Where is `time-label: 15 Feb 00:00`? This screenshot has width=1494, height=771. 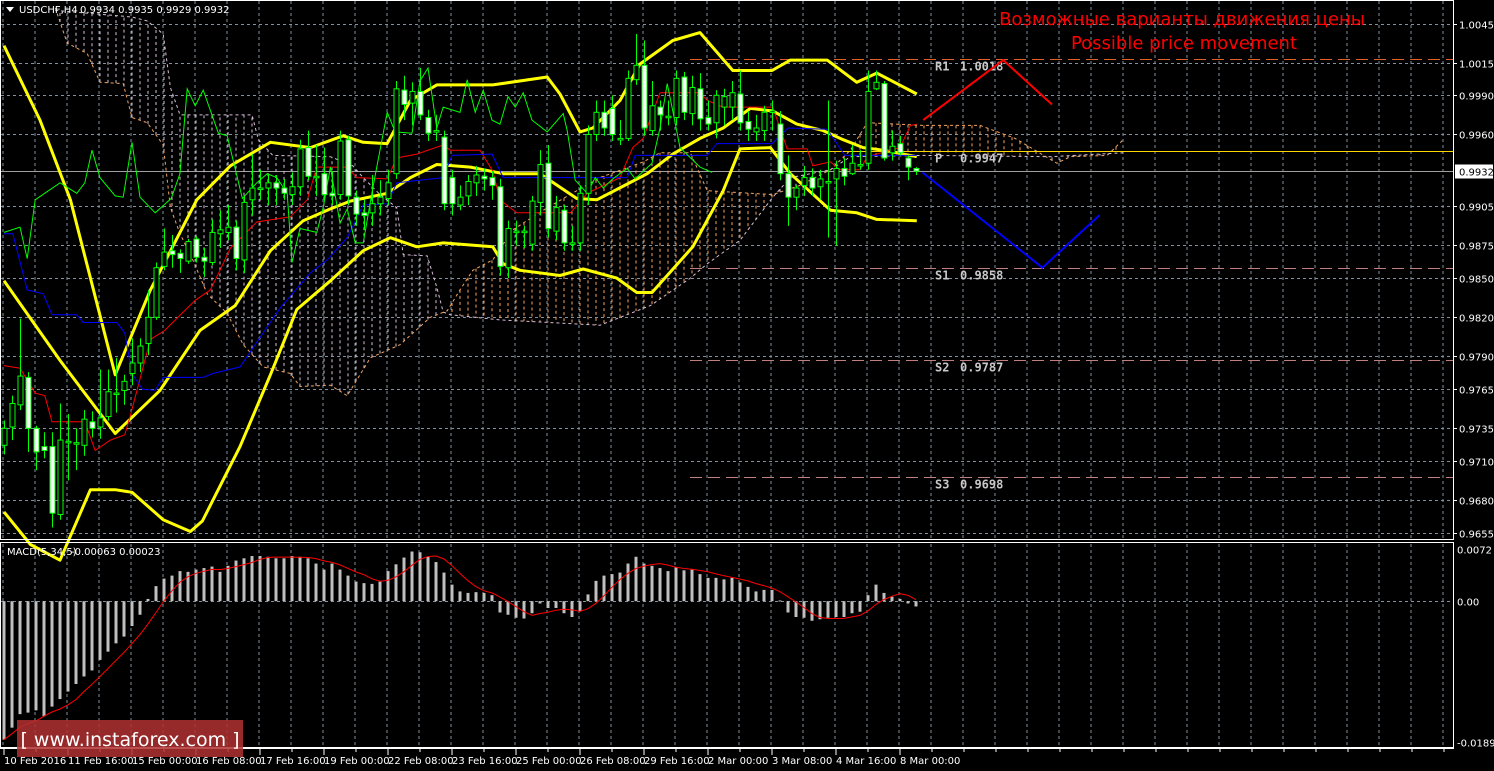 time-label: 15 Feb 00:00 is located at coordinates (165, 761).